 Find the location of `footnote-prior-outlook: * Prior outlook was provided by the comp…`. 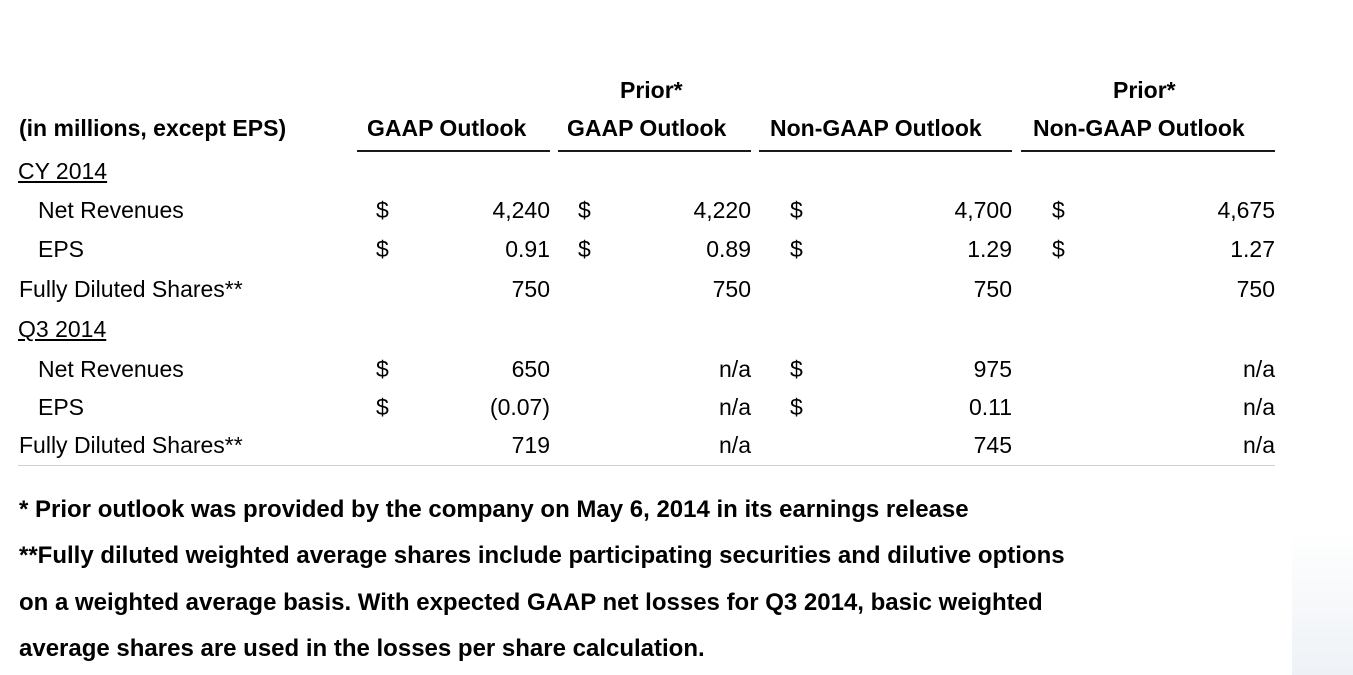

footnote-prior-outlook: * Prior outlook was provided by the comp… is located at coordinates (494, 509).